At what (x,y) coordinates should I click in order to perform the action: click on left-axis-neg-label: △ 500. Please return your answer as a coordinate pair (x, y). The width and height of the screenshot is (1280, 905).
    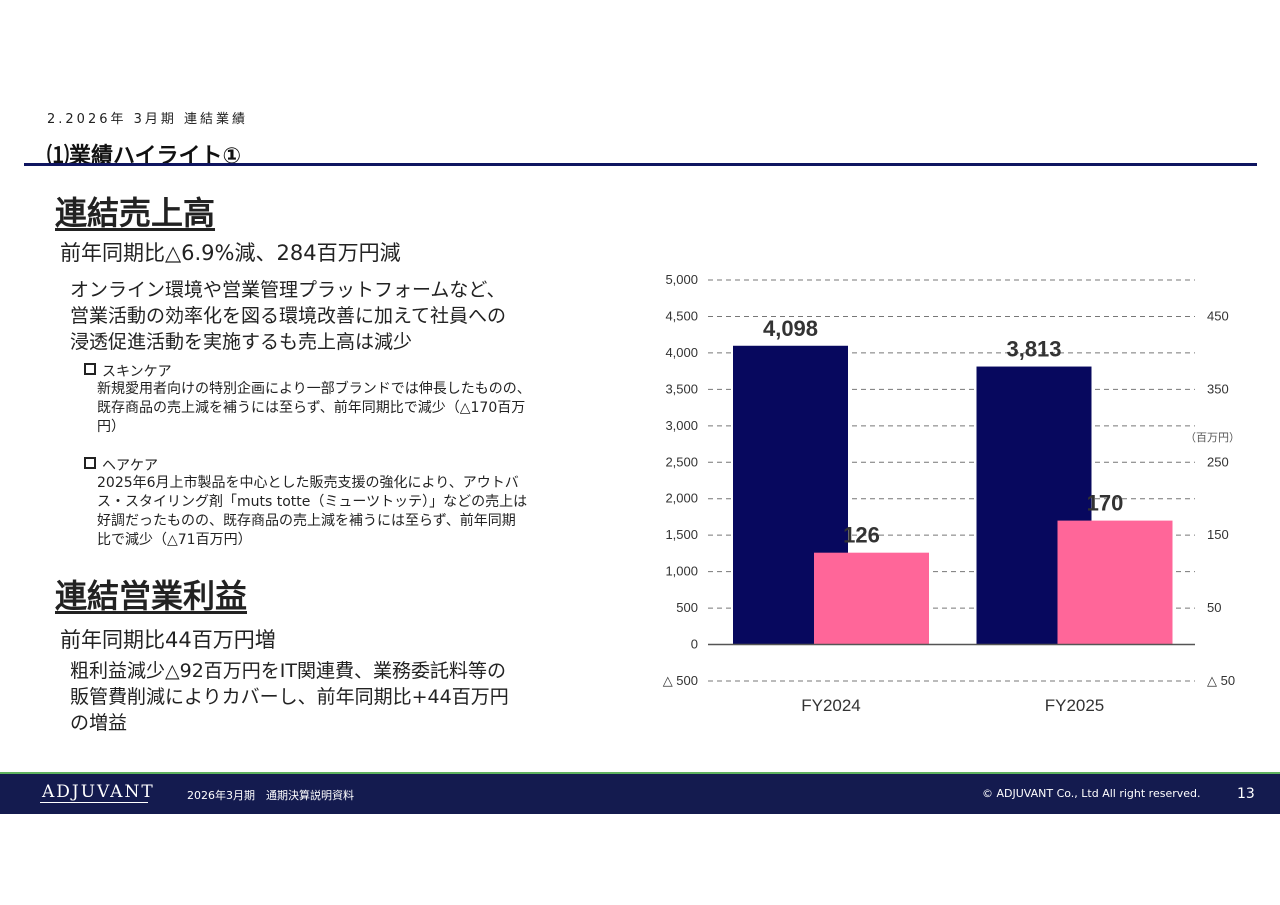
    Looking at the image, I should click on (680, 680).